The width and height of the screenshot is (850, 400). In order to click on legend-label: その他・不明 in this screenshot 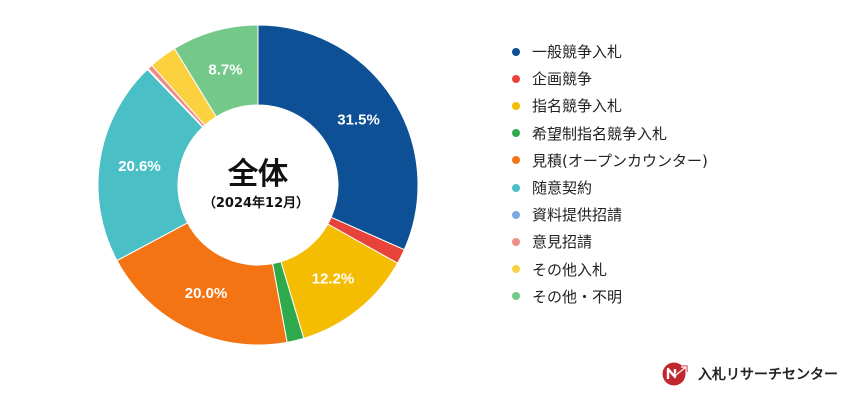, I will do `click(577, 296)`.